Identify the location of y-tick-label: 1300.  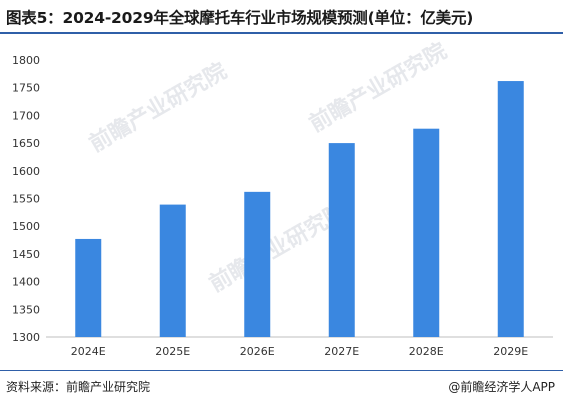
(26, 337).